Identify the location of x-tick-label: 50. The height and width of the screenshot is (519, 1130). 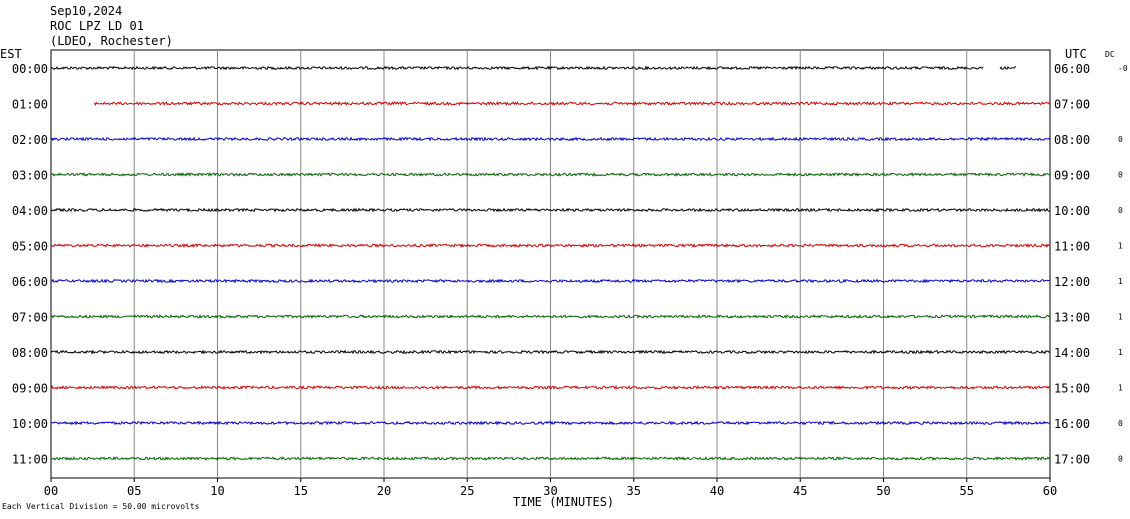
(883, 491).